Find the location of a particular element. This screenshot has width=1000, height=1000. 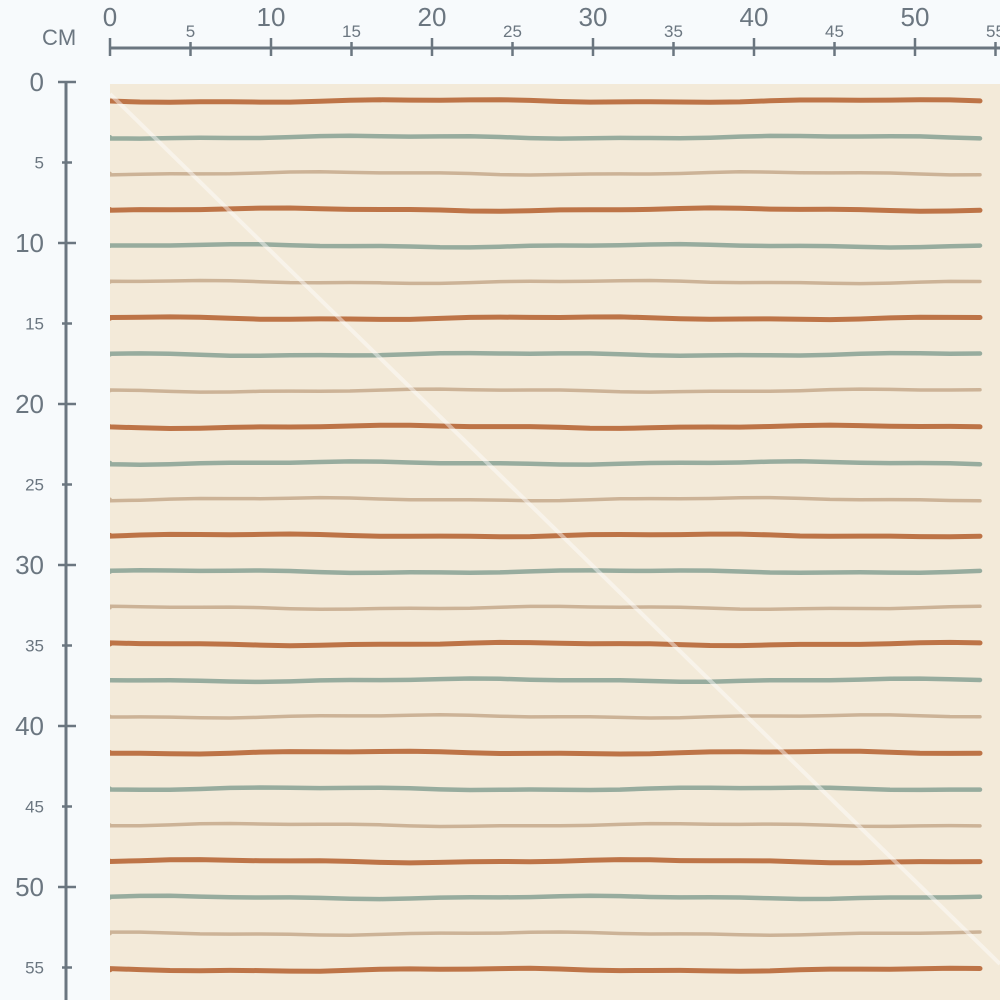

vertical-tick-label: 20 is located at coordinates (29, 404).